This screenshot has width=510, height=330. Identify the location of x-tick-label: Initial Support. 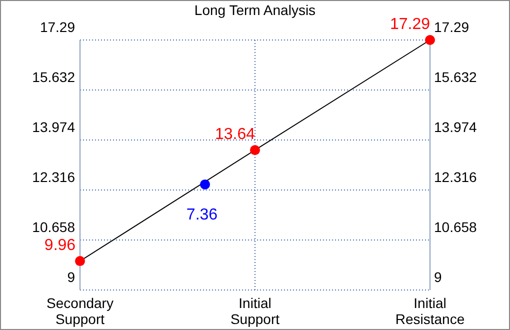
(255, 311).